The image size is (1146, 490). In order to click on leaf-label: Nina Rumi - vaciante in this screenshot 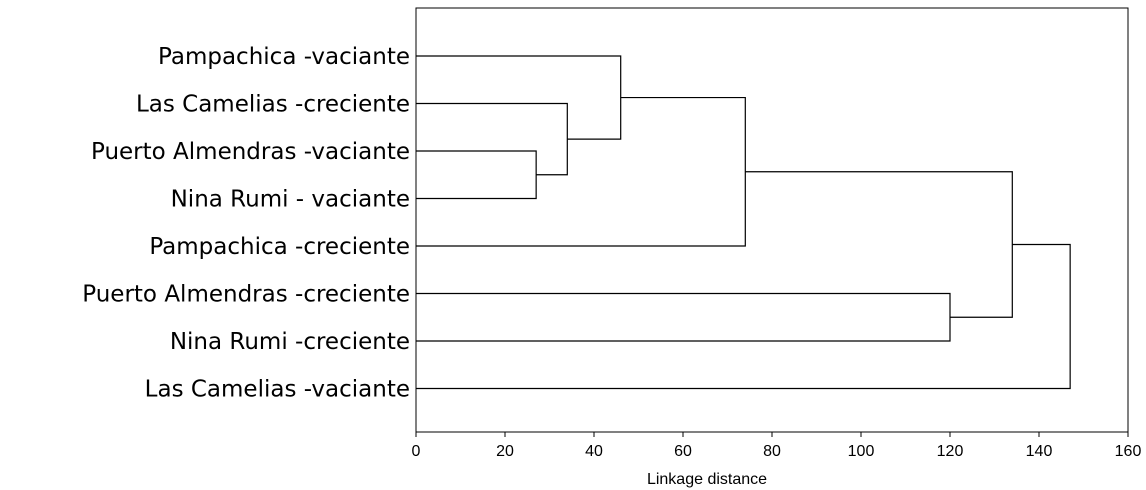, I will do `click(290, 200)`.